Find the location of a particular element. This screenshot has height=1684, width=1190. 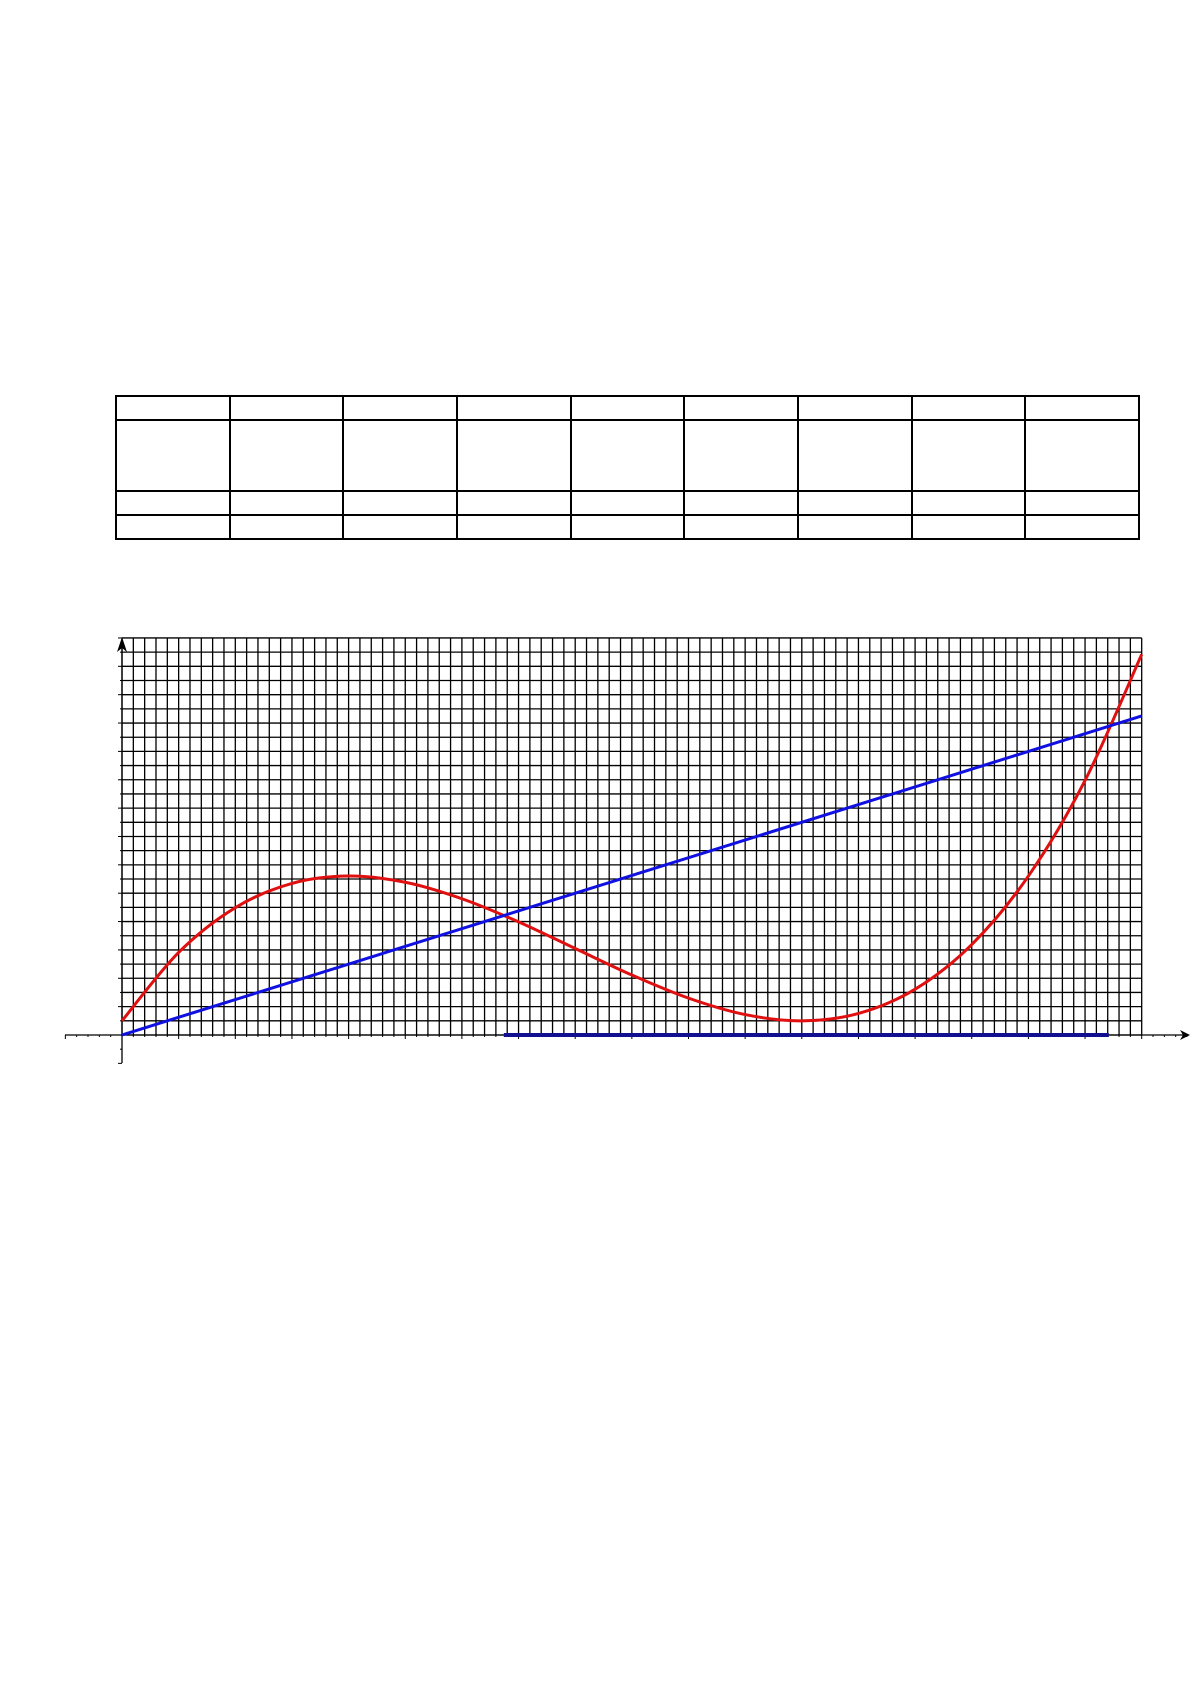

y-axis-arrow is located at coordinates (122, 644).